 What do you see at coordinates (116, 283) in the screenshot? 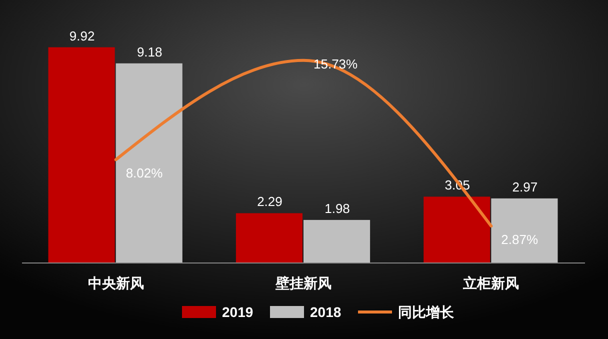
I see `x-tick-label: 中央新风` at bounding box center [116, 283].